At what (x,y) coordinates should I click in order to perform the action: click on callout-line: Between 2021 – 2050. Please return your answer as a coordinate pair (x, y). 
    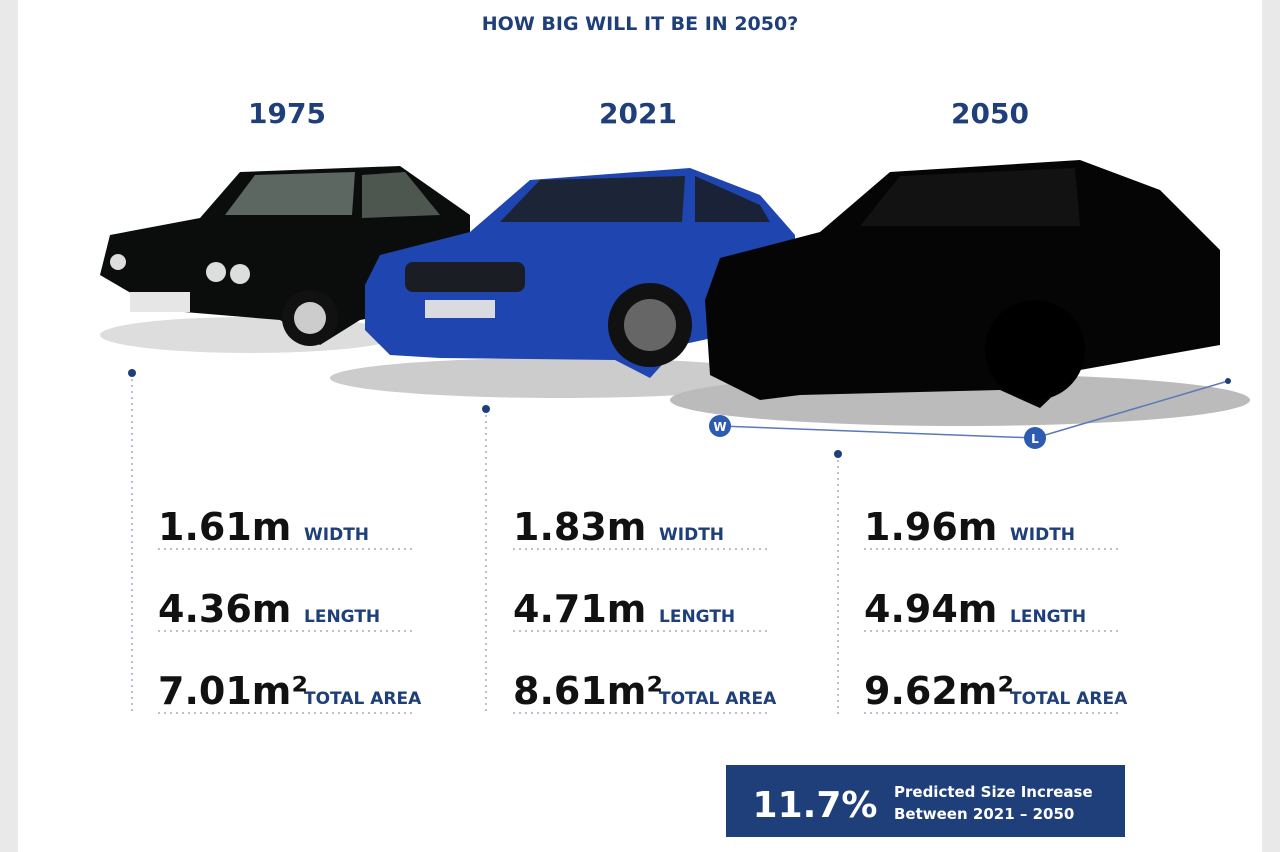
    Looking at the image, I should click on (984, 814).